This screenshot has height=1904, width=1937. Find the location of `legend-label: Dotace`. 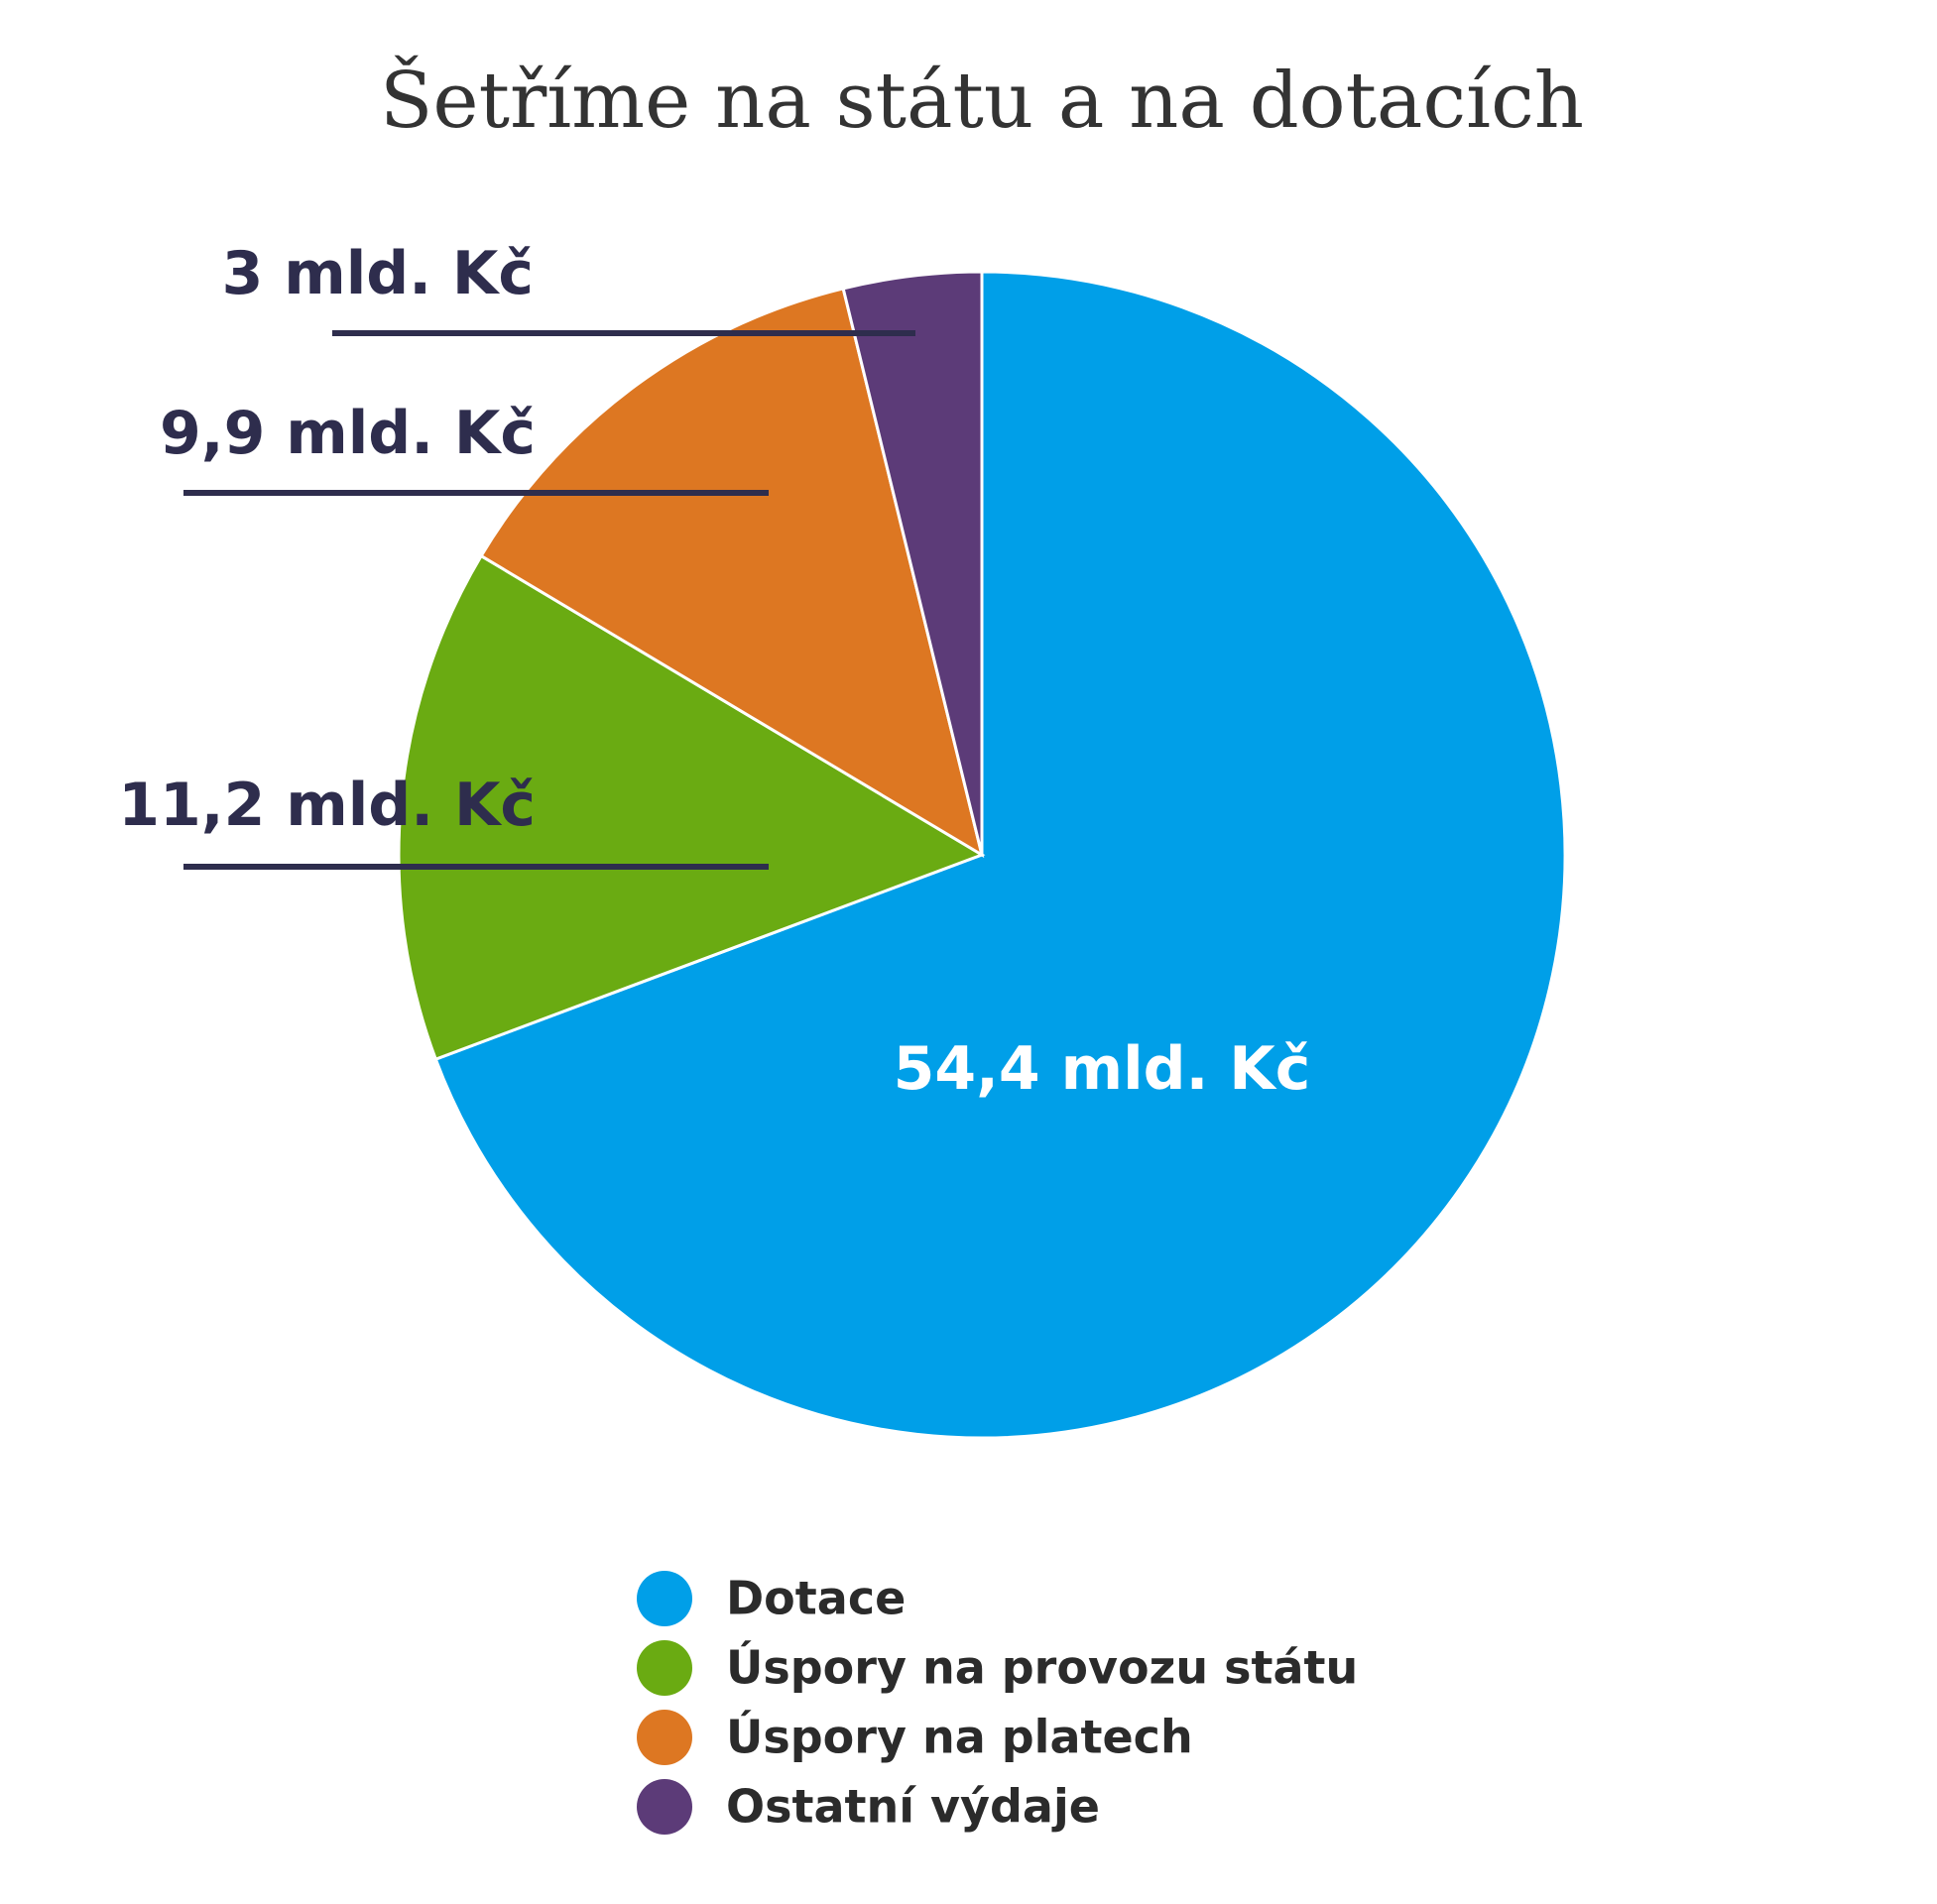

legend-label: Dotace is located at coordinates (816, 1598).